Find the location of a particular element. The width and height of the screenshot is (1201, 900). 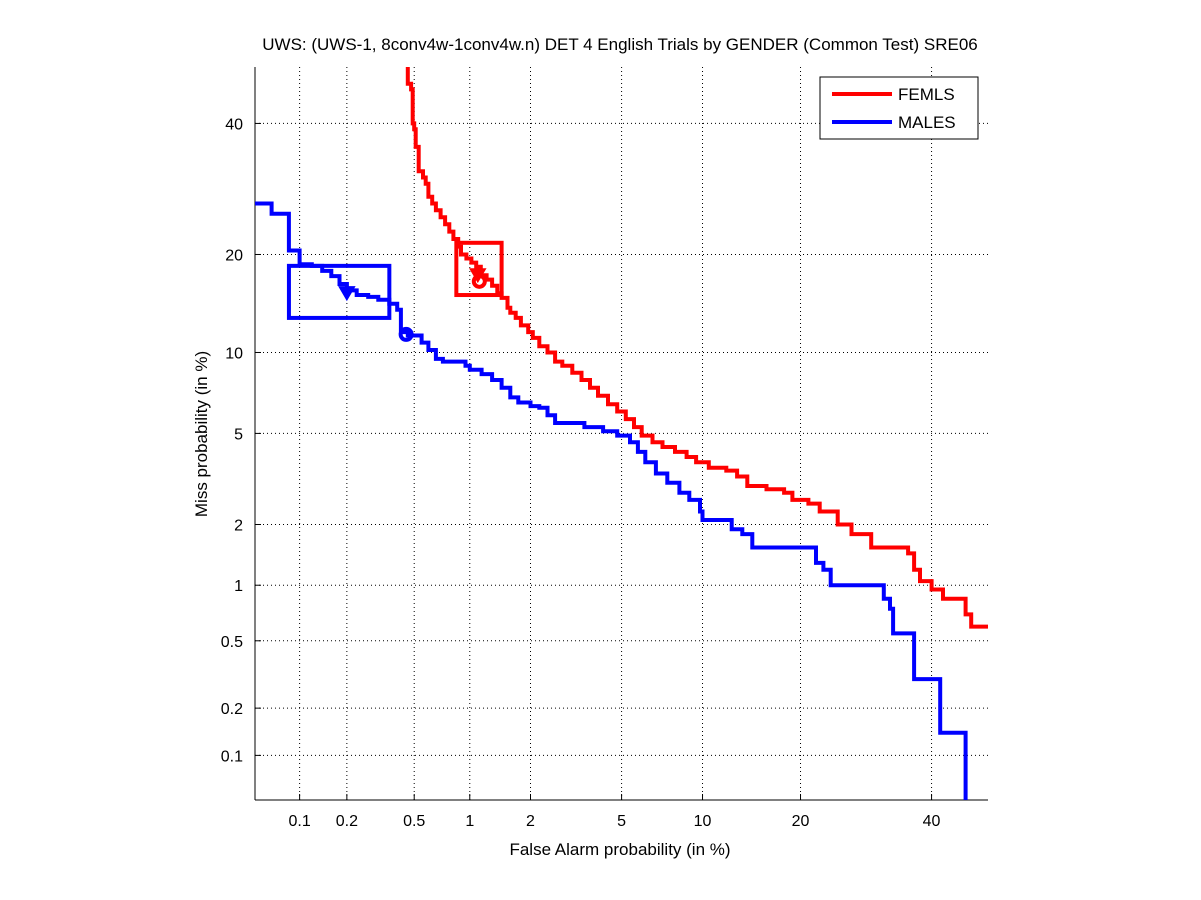

x-tick-label: 10 is located at coordinates (703, 821).